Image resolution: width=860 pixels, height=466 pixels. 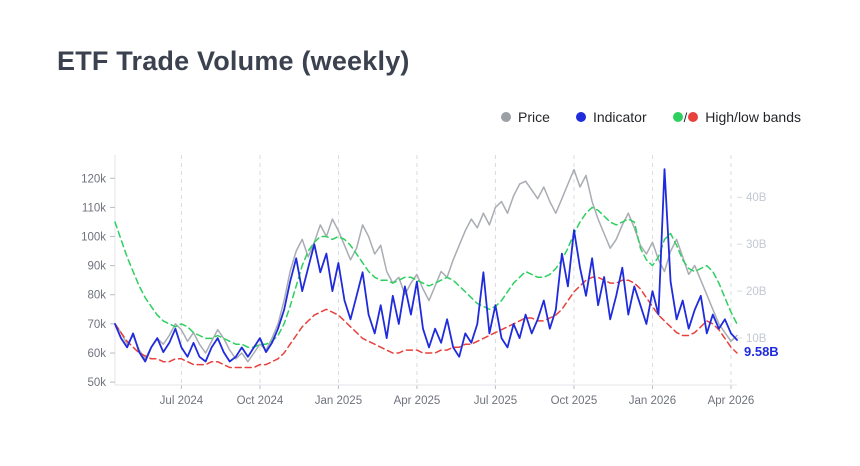 What do you see at coordinates (96, 383) in the screenshot?
I see `left-tick-label: 50k` at bounding box center [96, 383].